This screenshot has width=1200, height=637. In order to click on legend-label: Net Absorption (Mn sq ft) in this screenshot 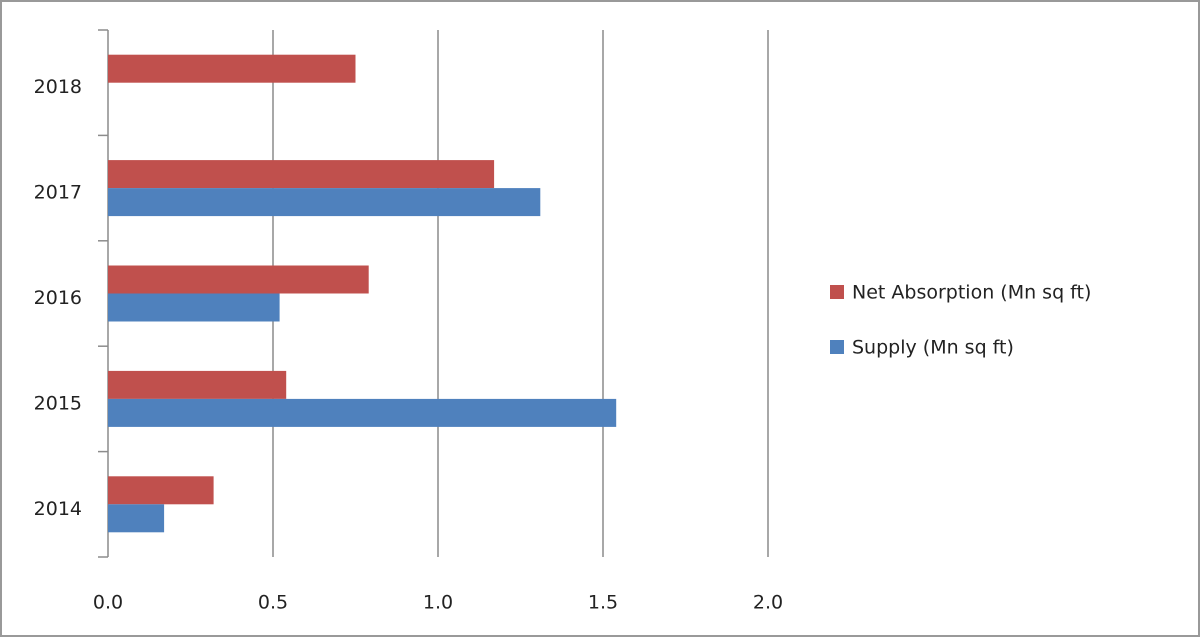, I will do `click(971, 293)`.